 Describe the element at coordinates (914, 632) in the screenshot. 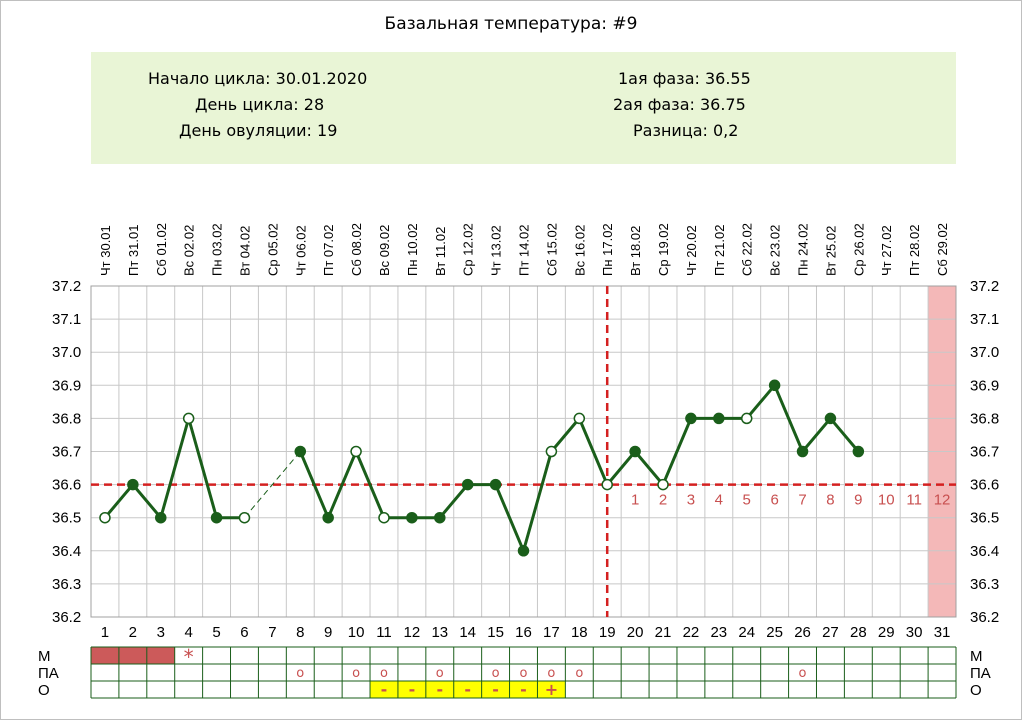

I see `day-number-label: 30` at that location.